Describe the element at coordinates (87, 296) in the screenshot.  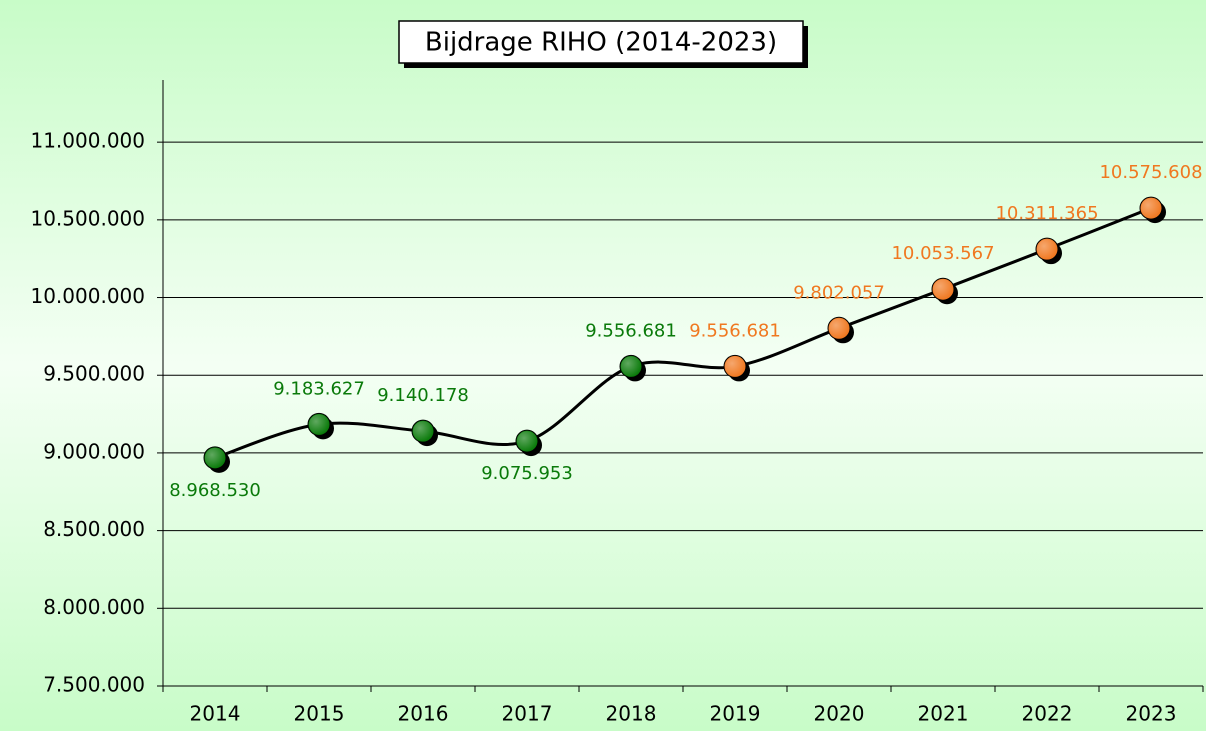
I see `y-tick-label: 10.000.000` at that location.